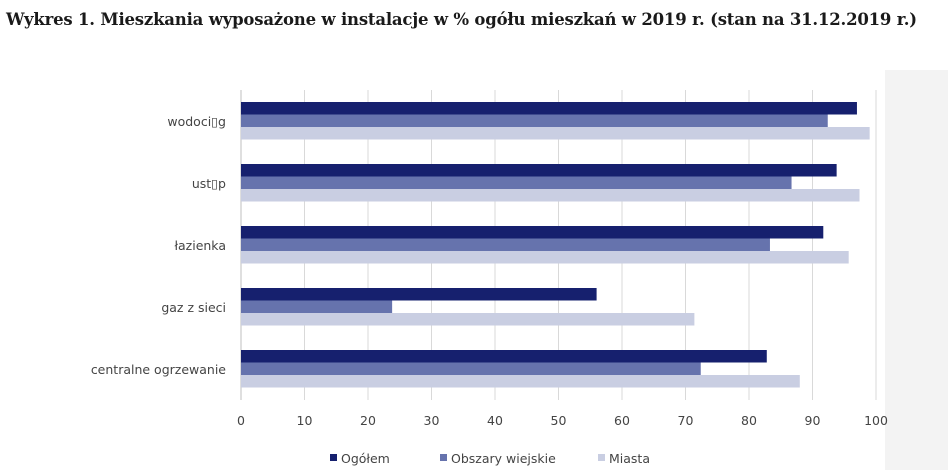  What do you see at coordinates (193, 307) in the screenshot?
I see `category-label: gaz z sieci` at bounding box center [193, 307].